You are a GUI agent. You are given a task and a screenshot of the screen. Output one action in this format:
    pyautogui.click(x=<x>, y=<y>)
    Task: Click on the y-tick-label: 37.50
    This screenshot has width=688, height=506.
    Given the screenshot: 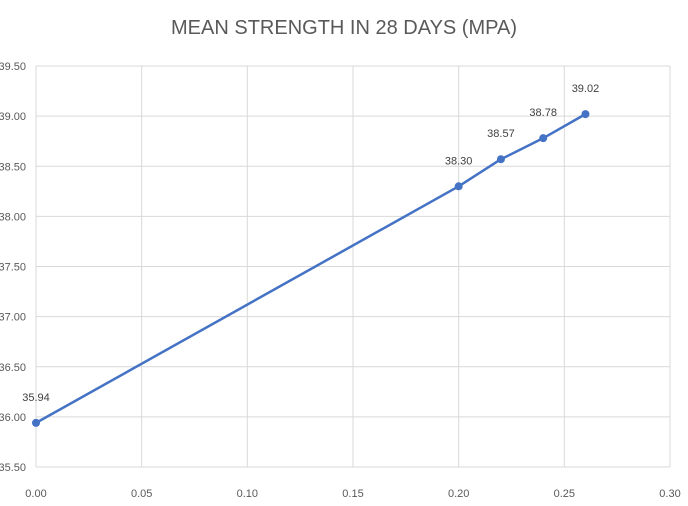 What is the action you would take?
    pyautogui.click(x=13, y=268)
    